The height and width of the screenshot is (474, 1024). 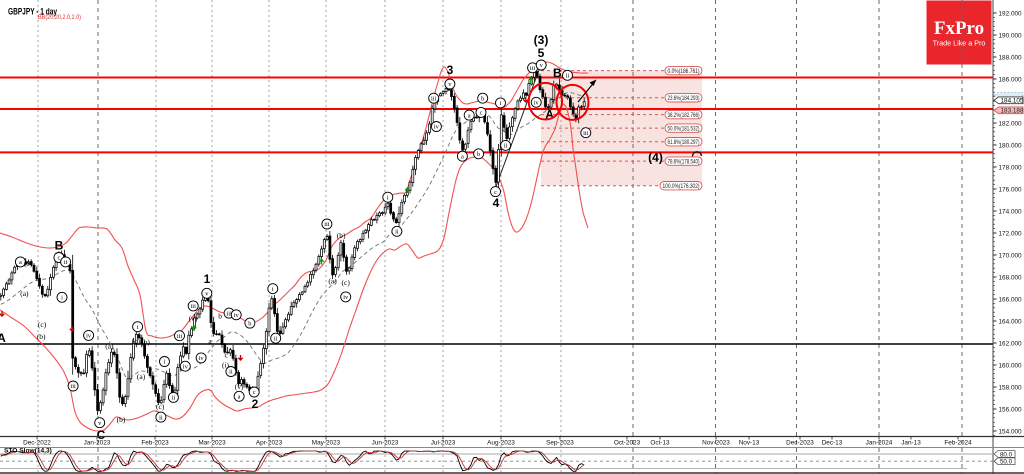 What do you see at coordinates (1011, 321) in the screenshot?
I see `svg-text: 164.000` at bounding box center [1011, 321].